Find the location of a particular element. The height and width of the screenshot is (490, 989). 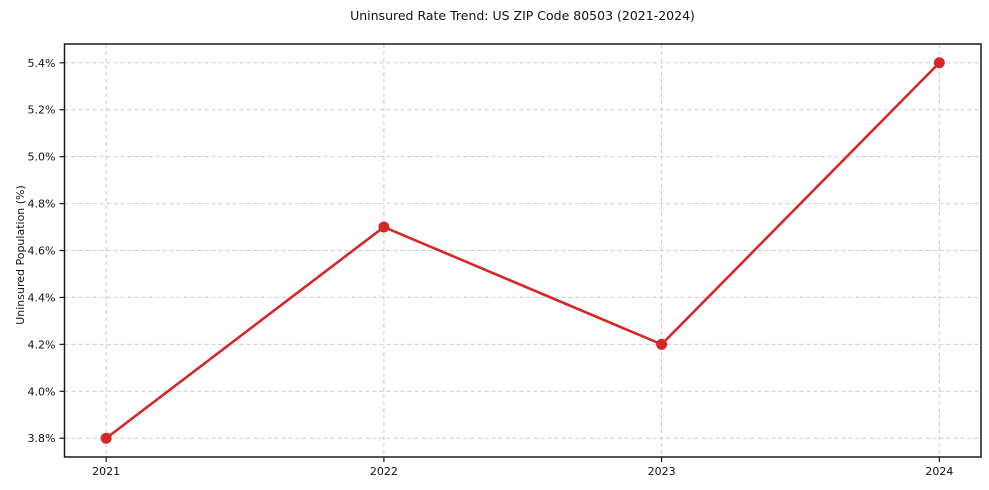

x-tick-label: 2023 is located at coordinates (662, 471).